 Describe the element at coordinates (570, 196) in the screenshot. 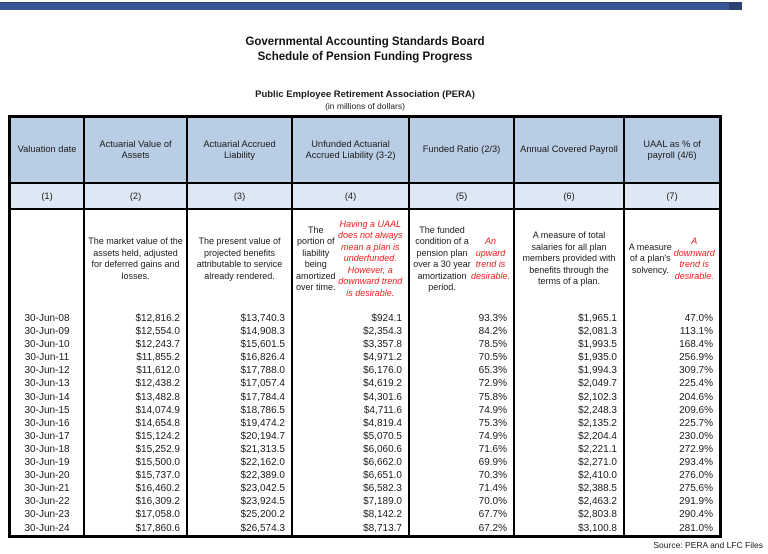

I see `column-number-6: (6)` at that location.